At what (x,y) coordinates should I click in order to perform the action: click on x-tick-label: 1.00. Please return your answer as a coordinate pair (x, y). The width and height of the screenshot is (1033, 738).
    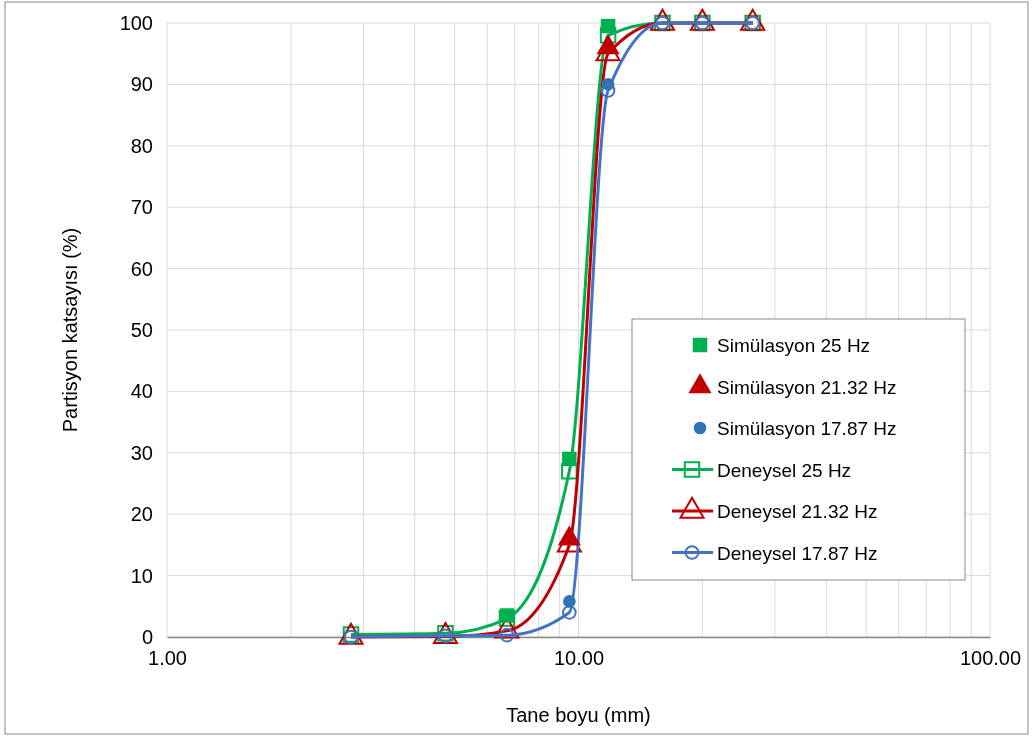
    Looking at the image, I should click on (167, 658).